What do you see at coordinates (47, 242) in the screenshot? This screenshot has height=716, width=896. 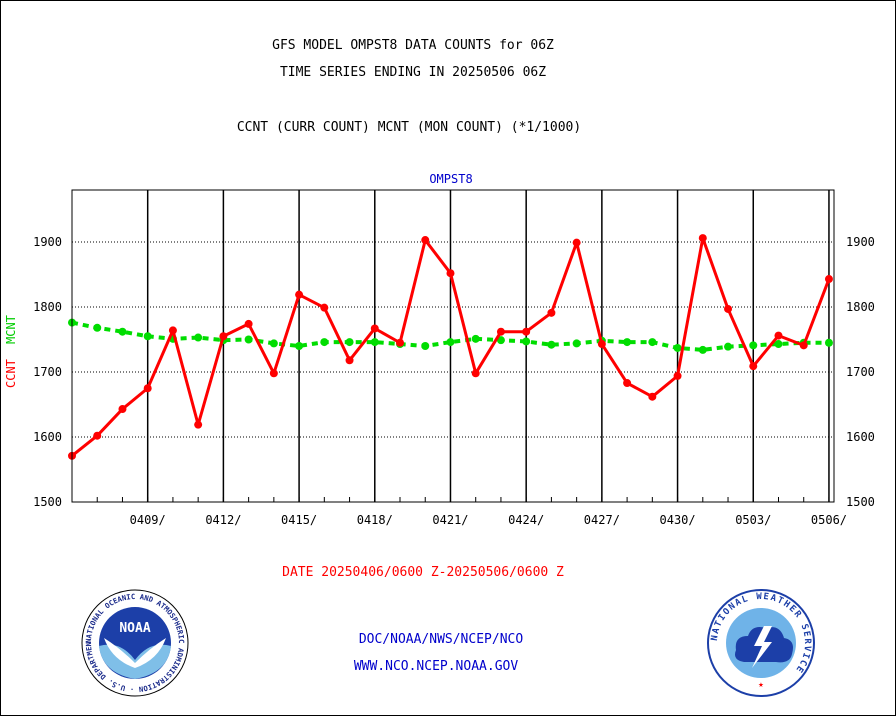 I see `y-tick-label-left: 1900` at bounding box center [47, 242].